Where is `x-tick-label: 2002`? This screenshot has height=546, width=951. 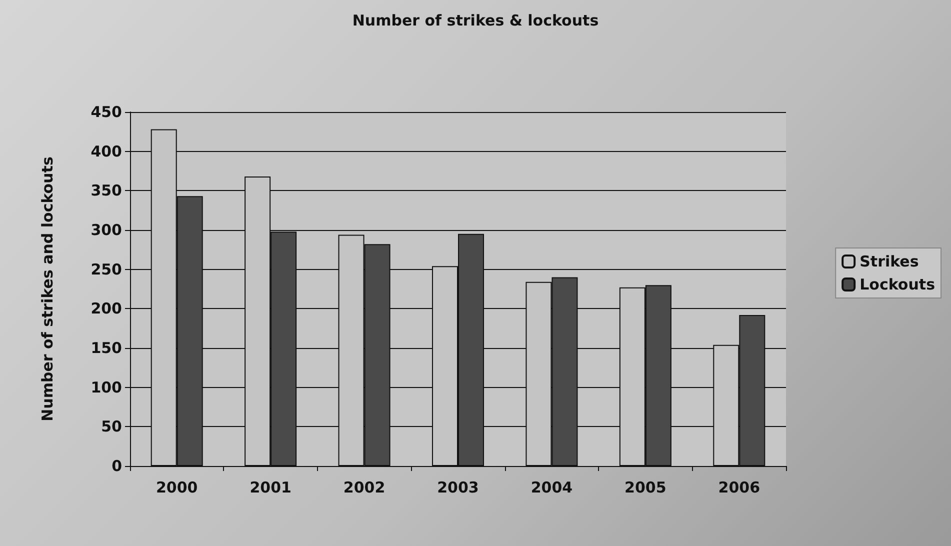
x-tick-label: 2002 is located at coordinates (364, 487).